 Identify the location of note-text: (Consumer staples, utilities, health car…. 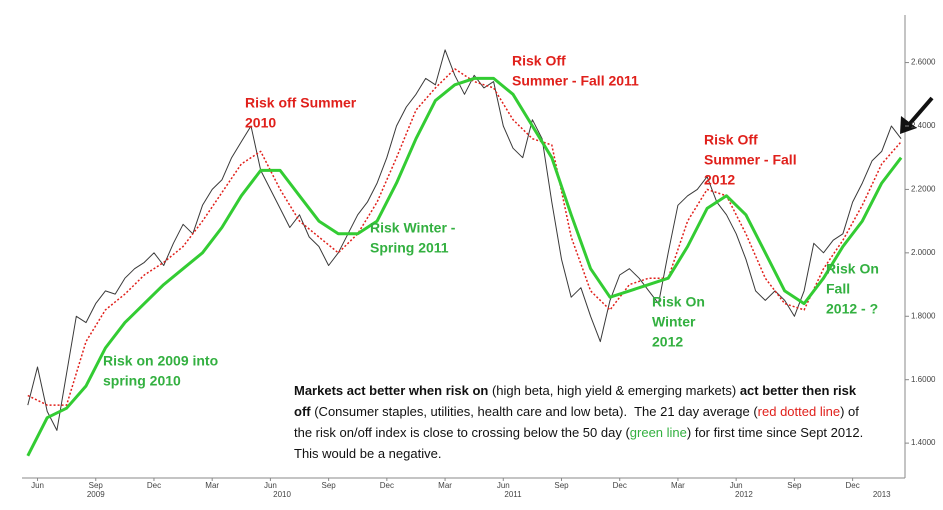
(534, 411).